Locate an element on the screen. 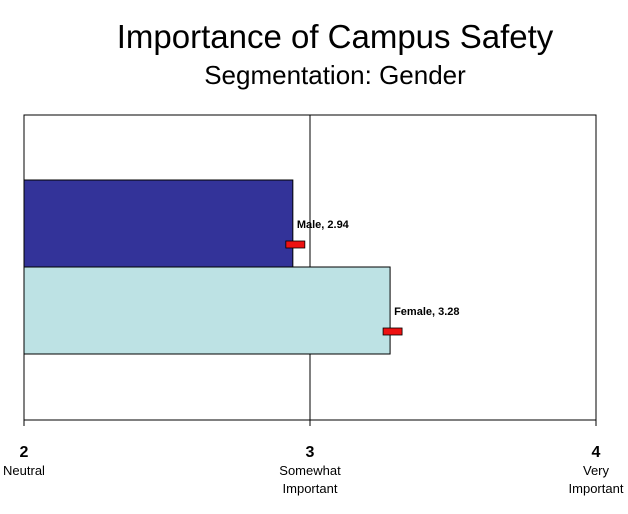 This screenshot has width=628, height=514. chart-title: Importance of Campus Safety is located at coordinates (335, 36).